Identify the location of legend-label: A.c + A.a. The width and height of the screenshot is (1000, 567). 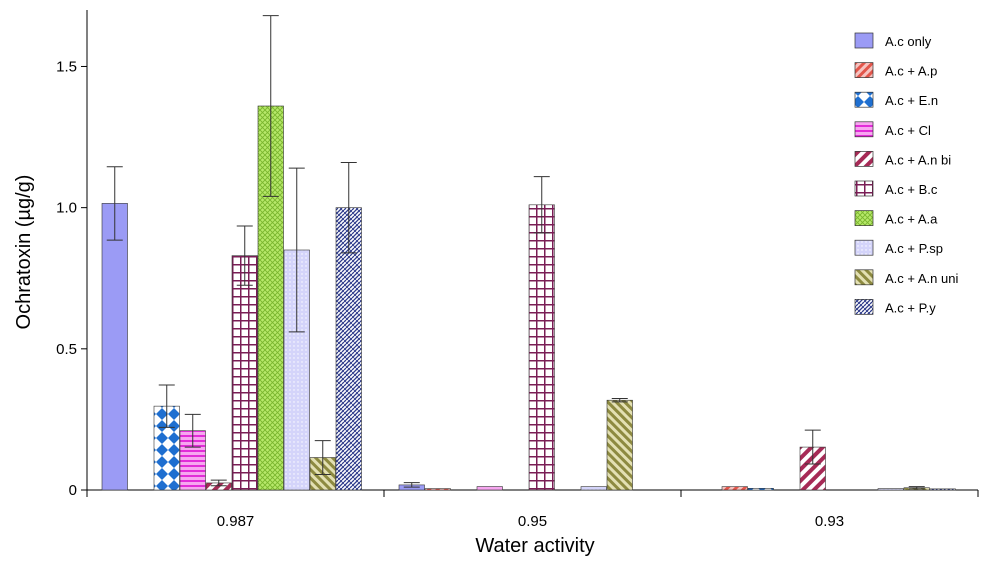
(911, 219).